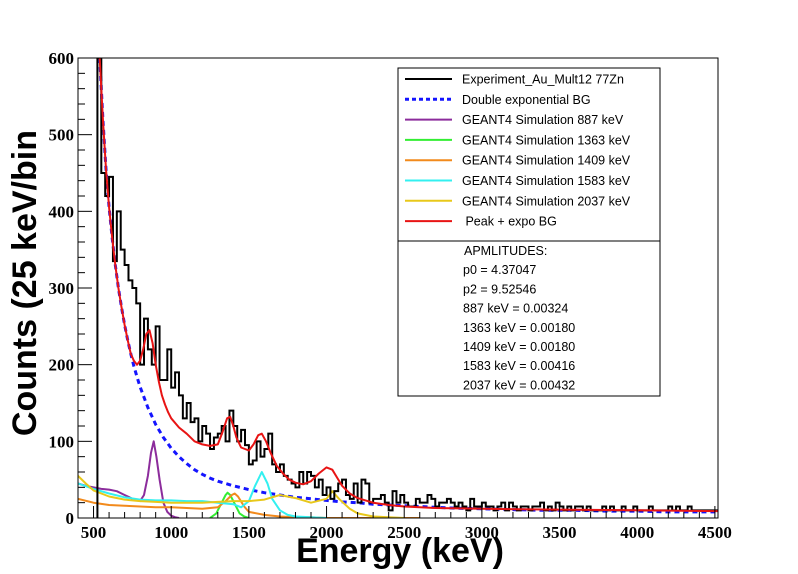 Image resolution: width=798 pixels, height=574 pixels. What do you see at coordinates (546, 181) in the screenshot?
I see `legend-label-geant4-simulation-1583-kev: GEANT4 Simulation 1583 keV` at bounding box center [546, 181].